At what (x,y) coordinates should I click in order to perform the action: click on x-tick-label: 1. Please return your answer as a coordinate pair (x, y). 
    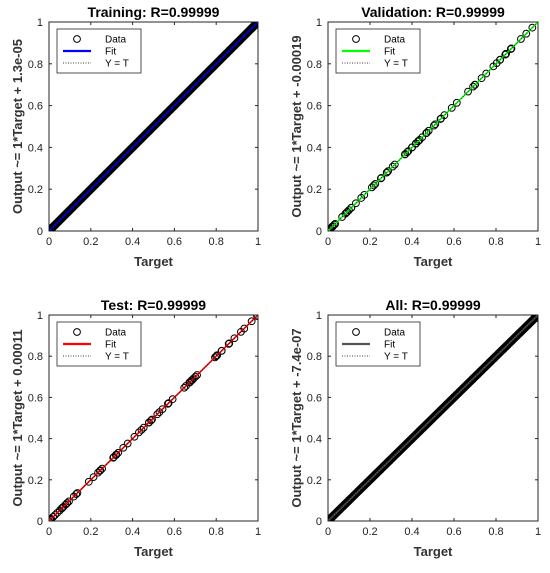
    Looking at the image, I should click on (258, 532).